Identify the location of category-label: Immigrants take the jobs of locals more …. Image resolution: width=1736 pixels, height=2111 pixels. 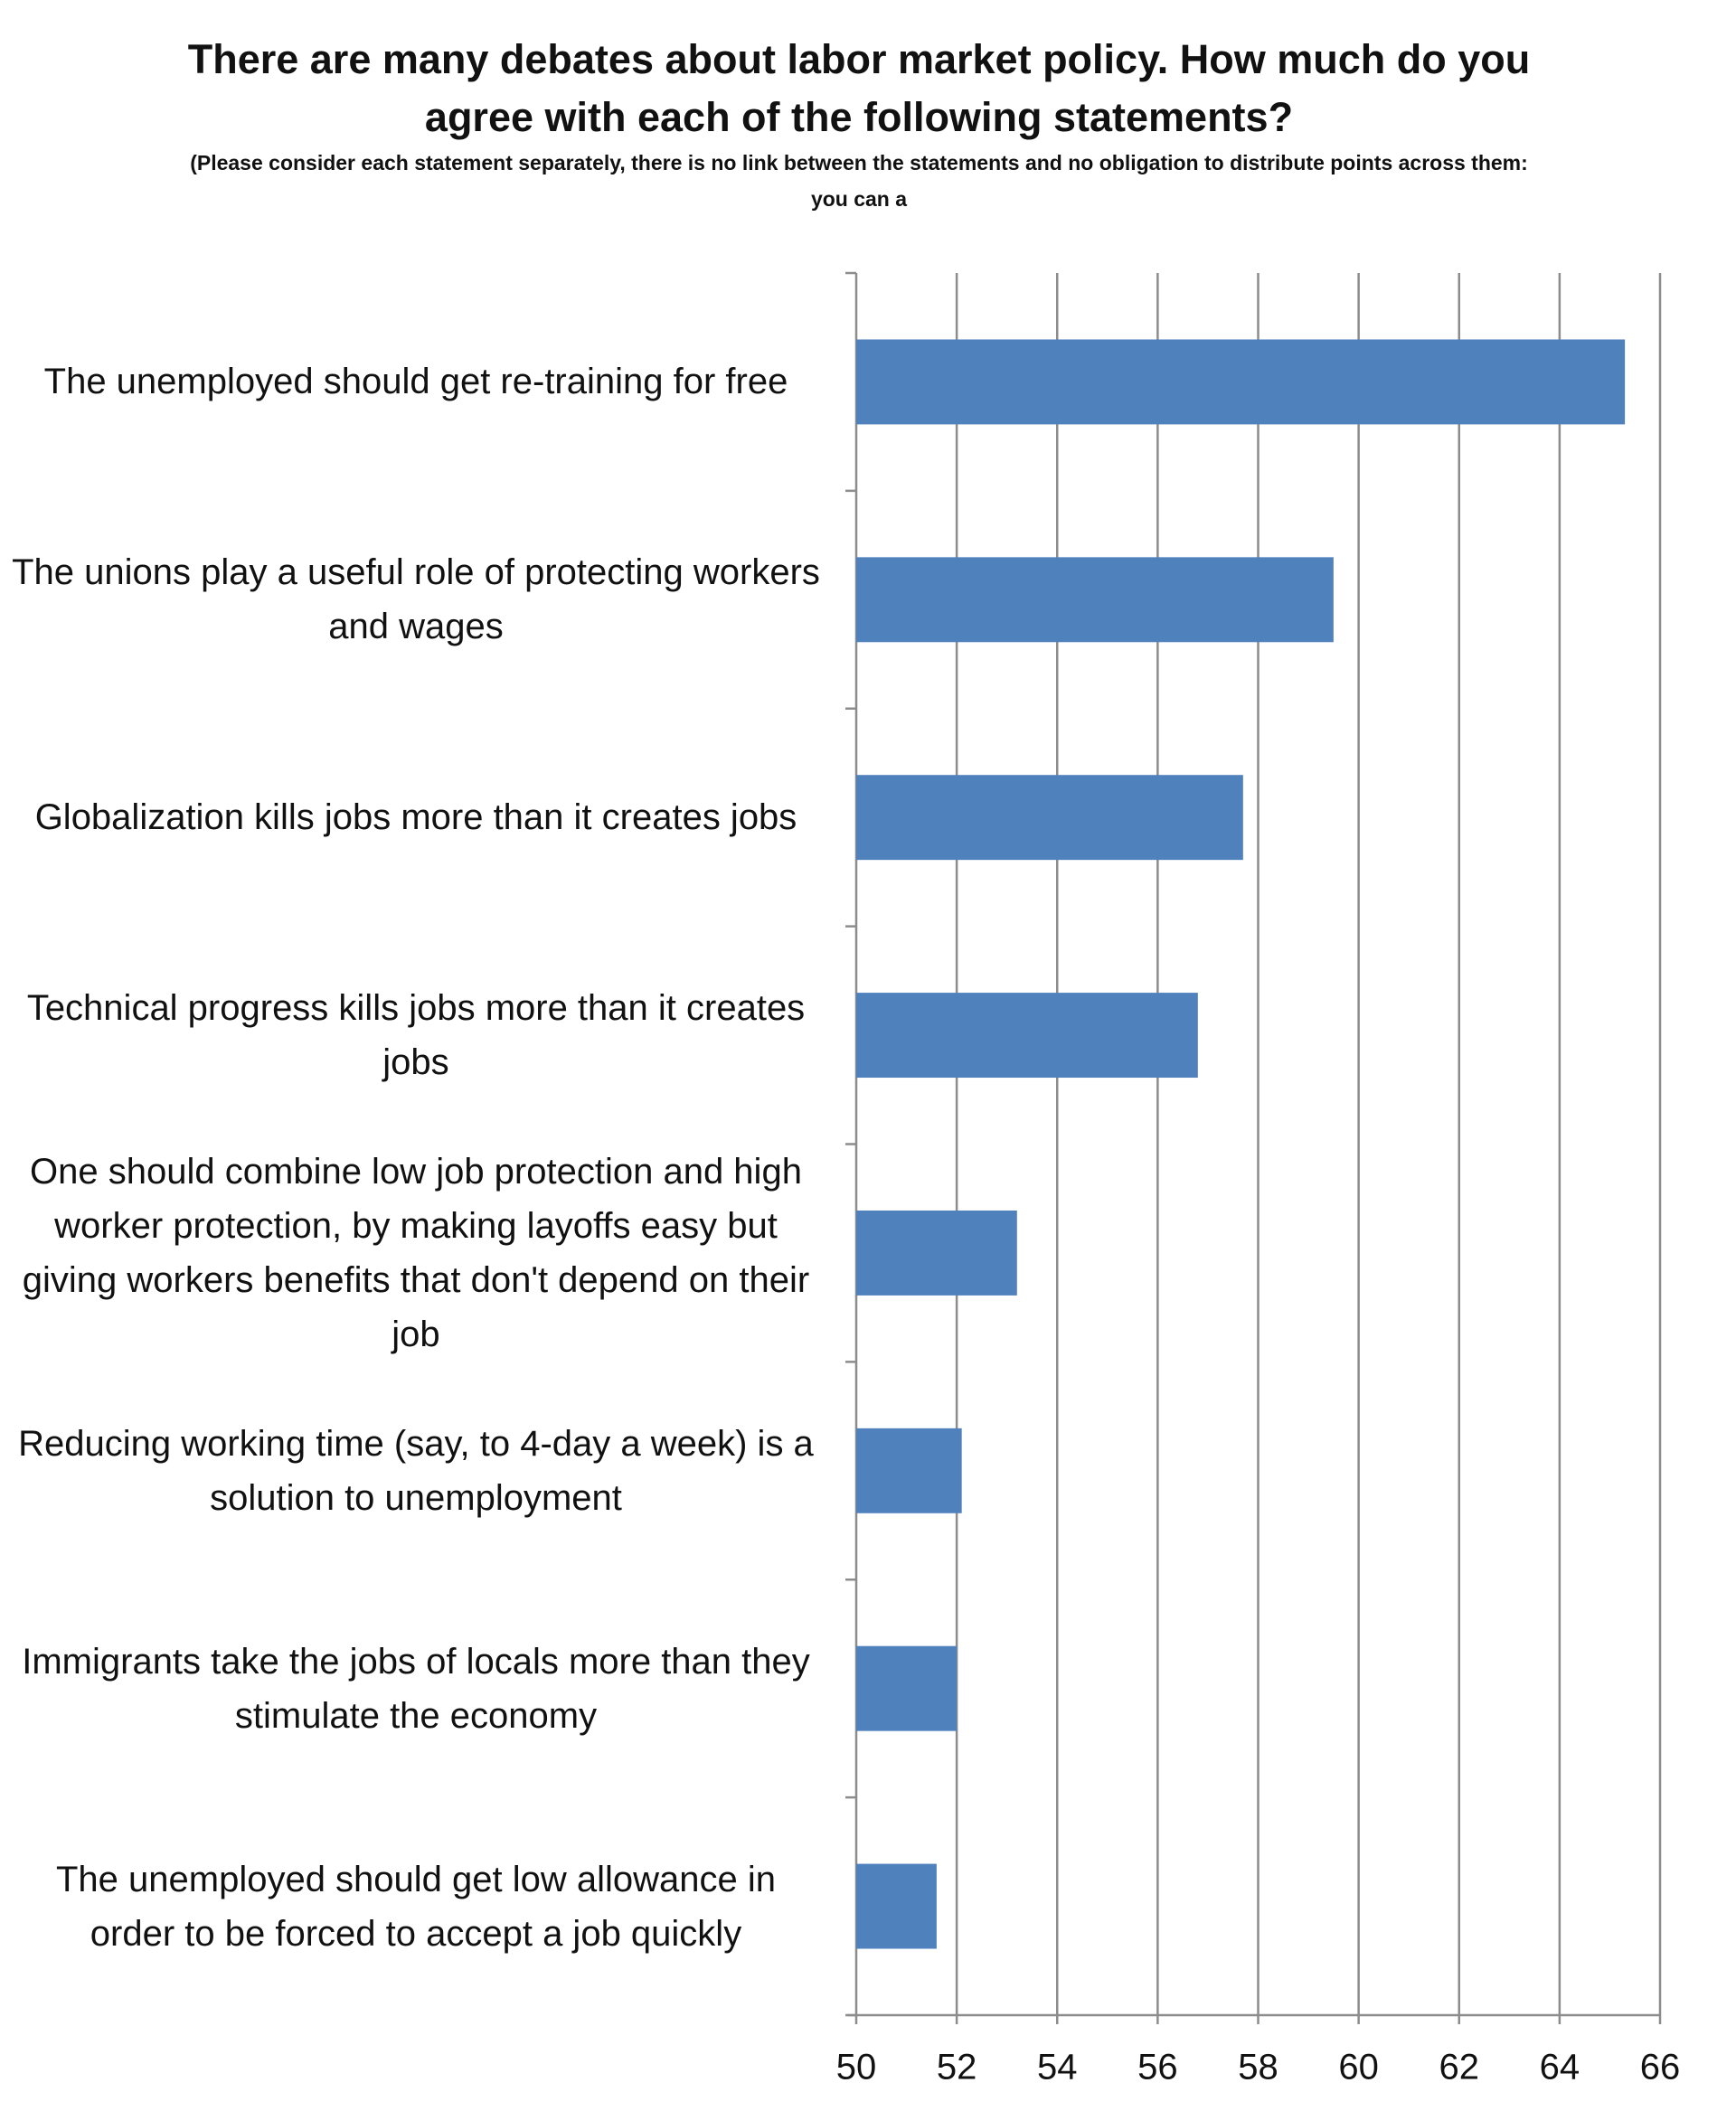
(416, 1689).